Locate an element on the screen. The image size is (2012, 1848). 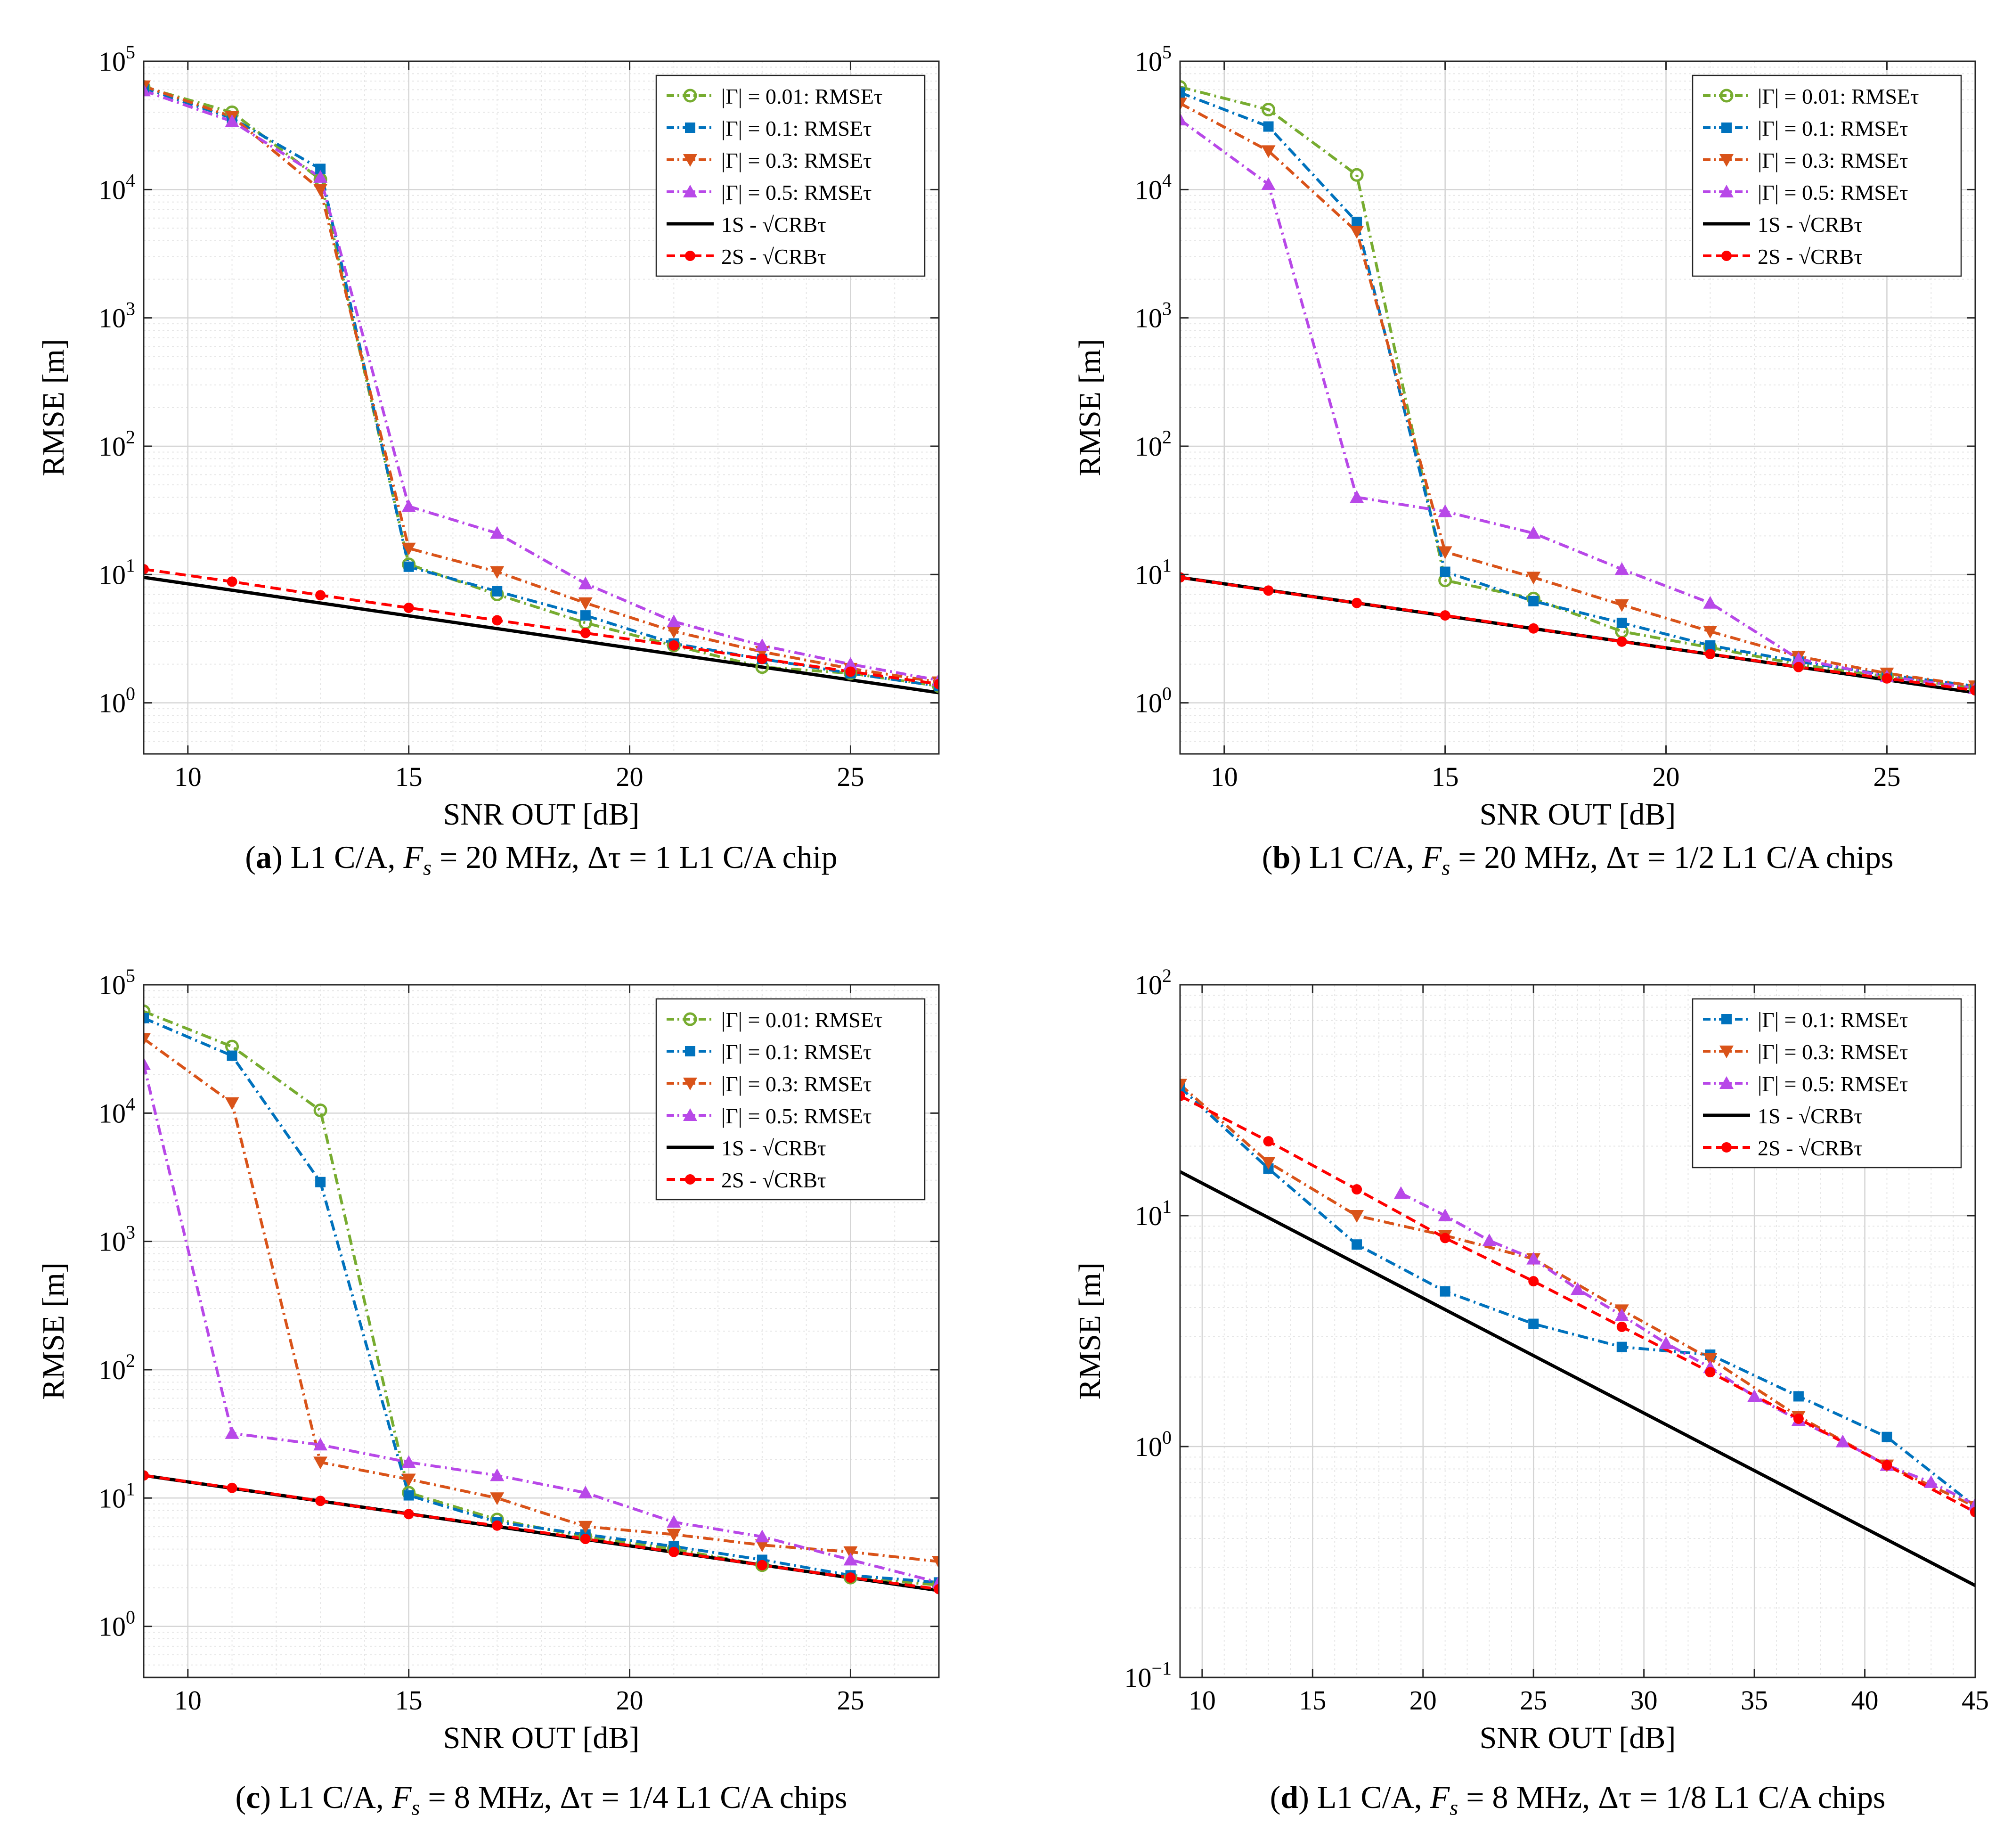
legend-label-0: |Γ| = 0.1: RMSEτ is located at coordinates (1833, 1020).